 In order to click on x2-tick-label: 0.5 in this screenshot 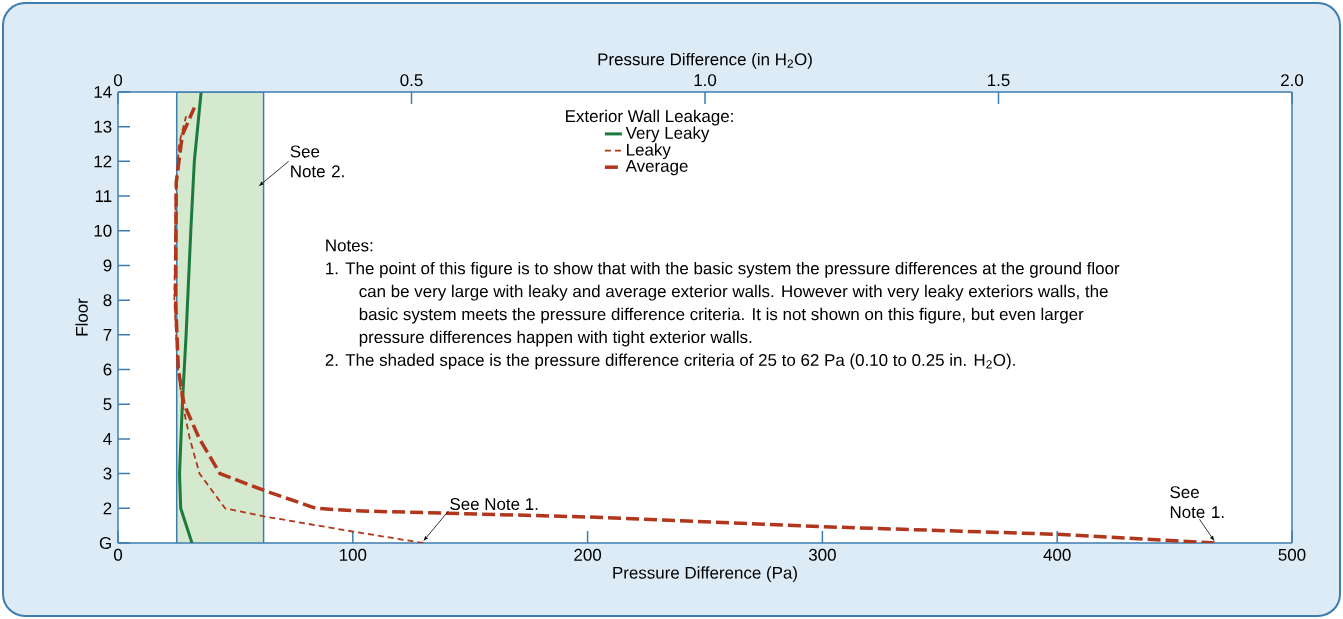, I will do `click(411, 80)`.